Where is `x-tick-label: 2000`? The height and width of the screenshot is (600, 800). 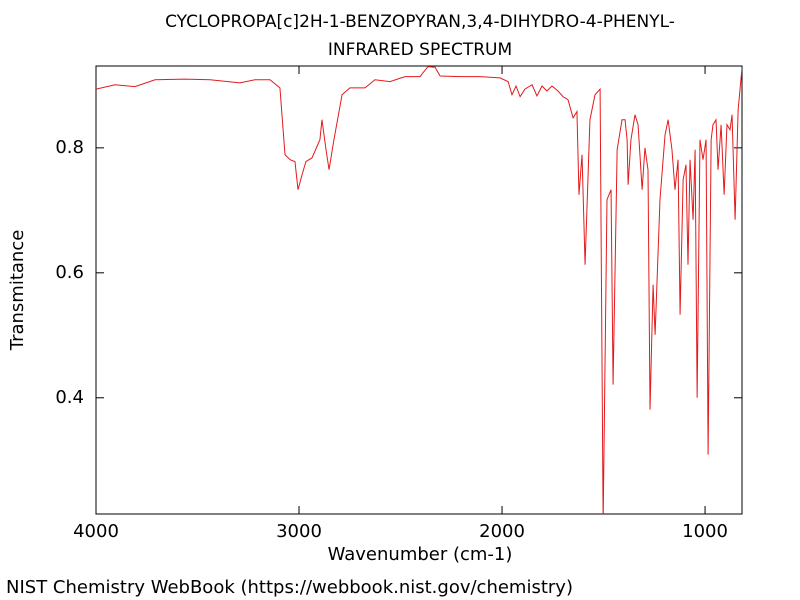
x-tick-label: 2000 is located at coordinates (502, 531).